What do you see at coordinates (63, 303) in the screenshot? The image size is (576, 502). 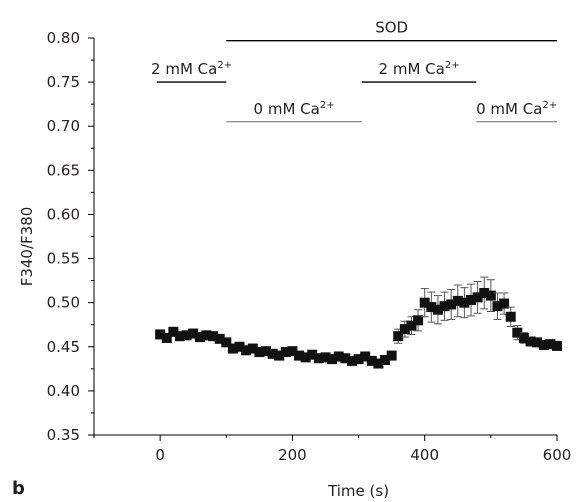 I see `y-tick-label: 0.50` at bounding box center [63, 303].